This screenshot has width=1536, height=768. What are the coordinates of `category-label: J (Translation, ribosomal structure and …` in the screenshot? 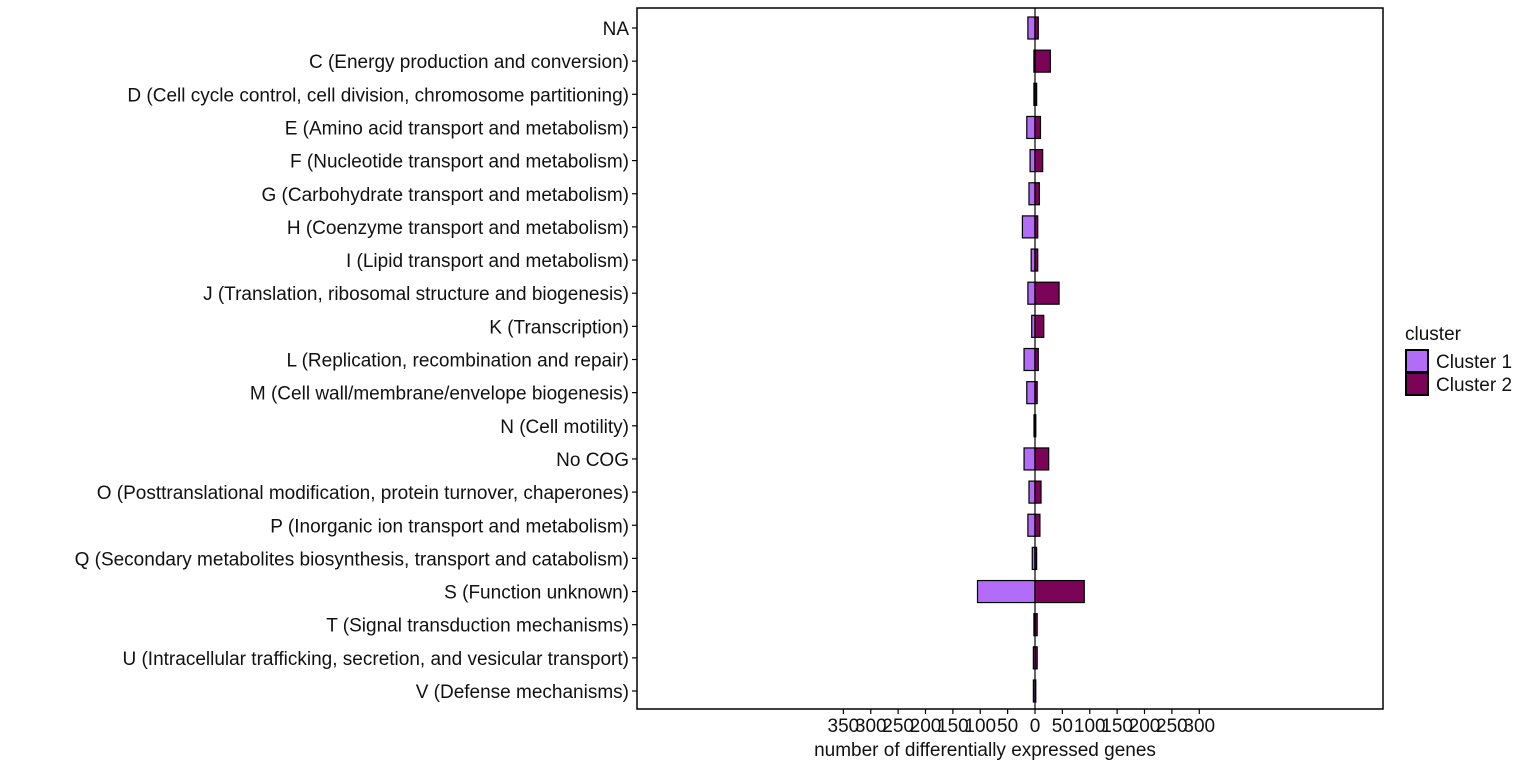 It's located at (416, 294).